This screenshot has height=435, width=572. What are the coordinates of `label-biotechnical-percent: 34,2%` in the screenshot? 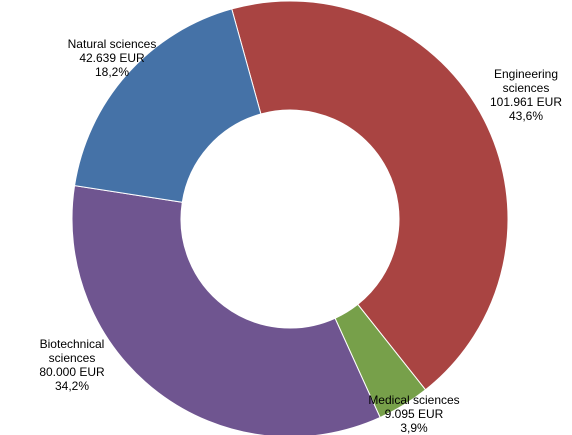 It's located at (72, 386).